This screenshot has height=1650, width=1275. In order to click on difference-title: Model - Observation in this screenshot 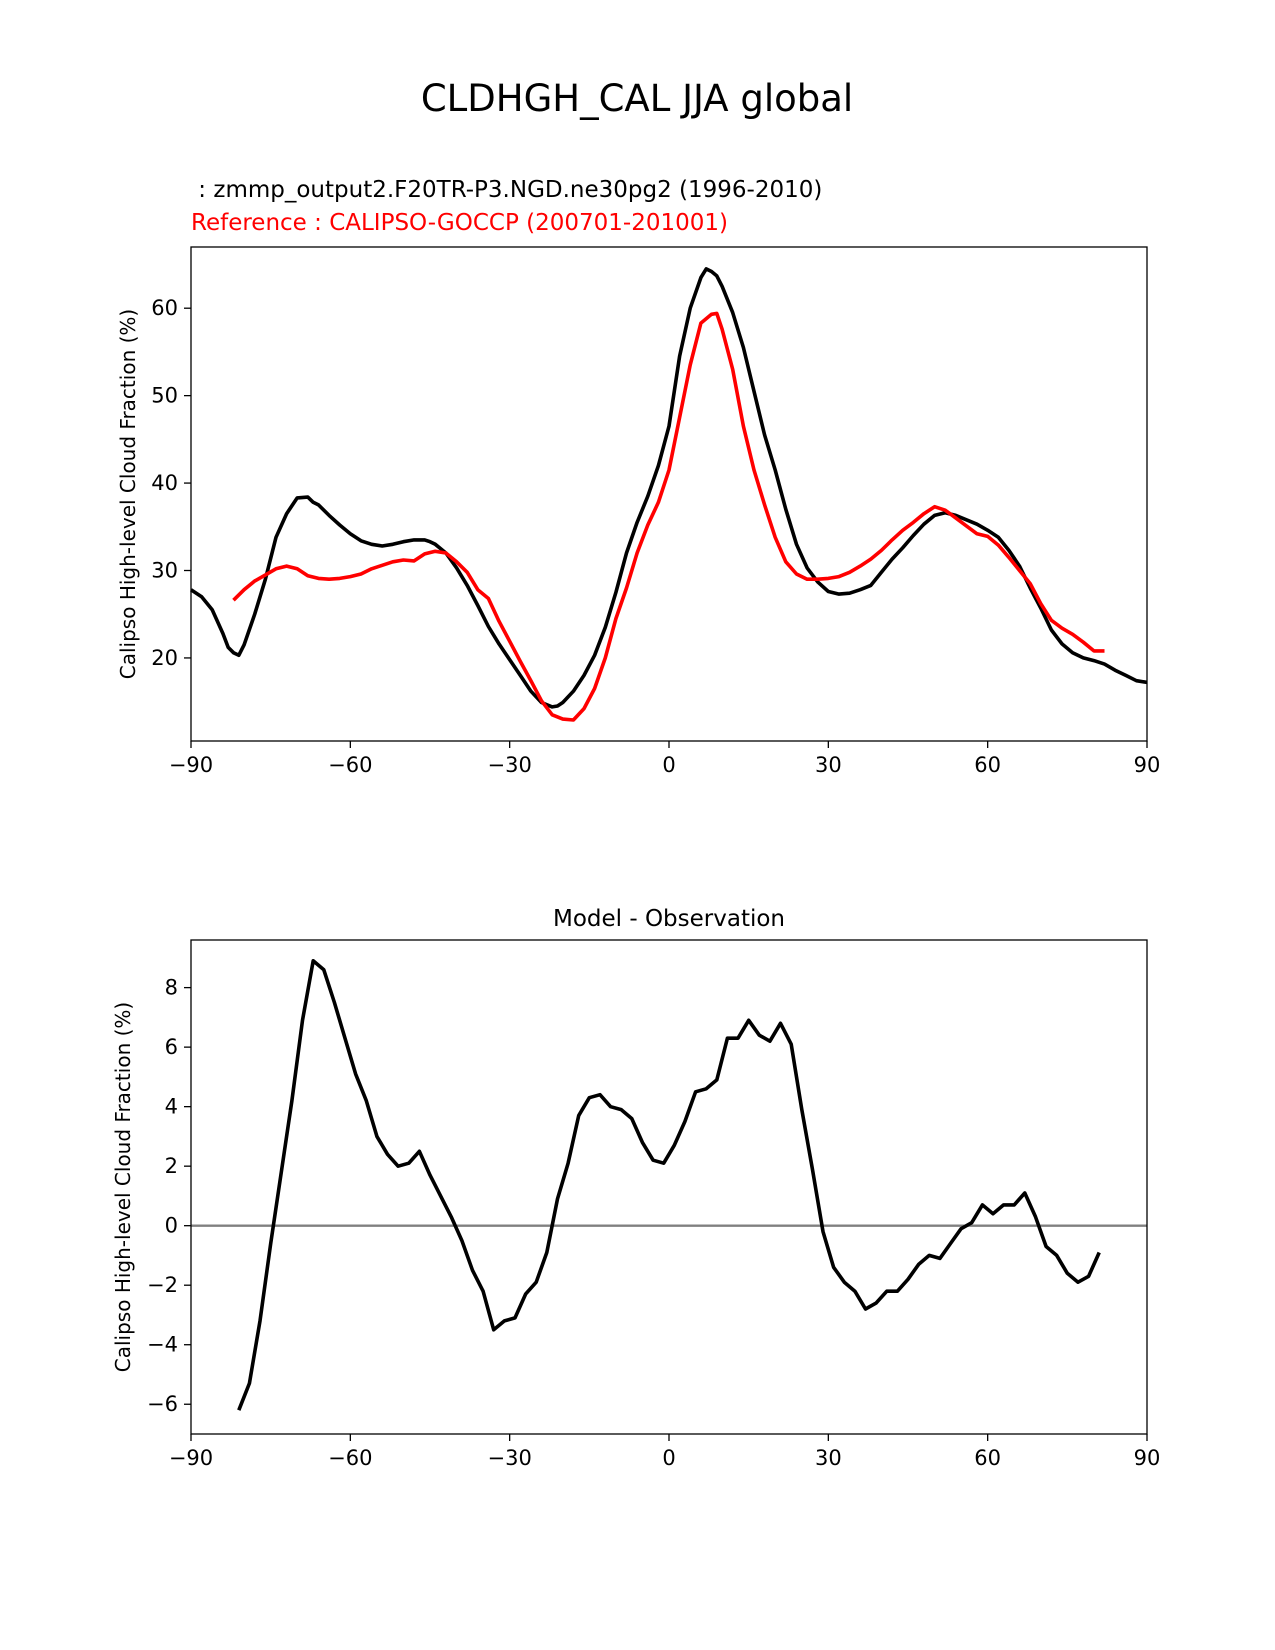, I will do `click(669, 919)`.